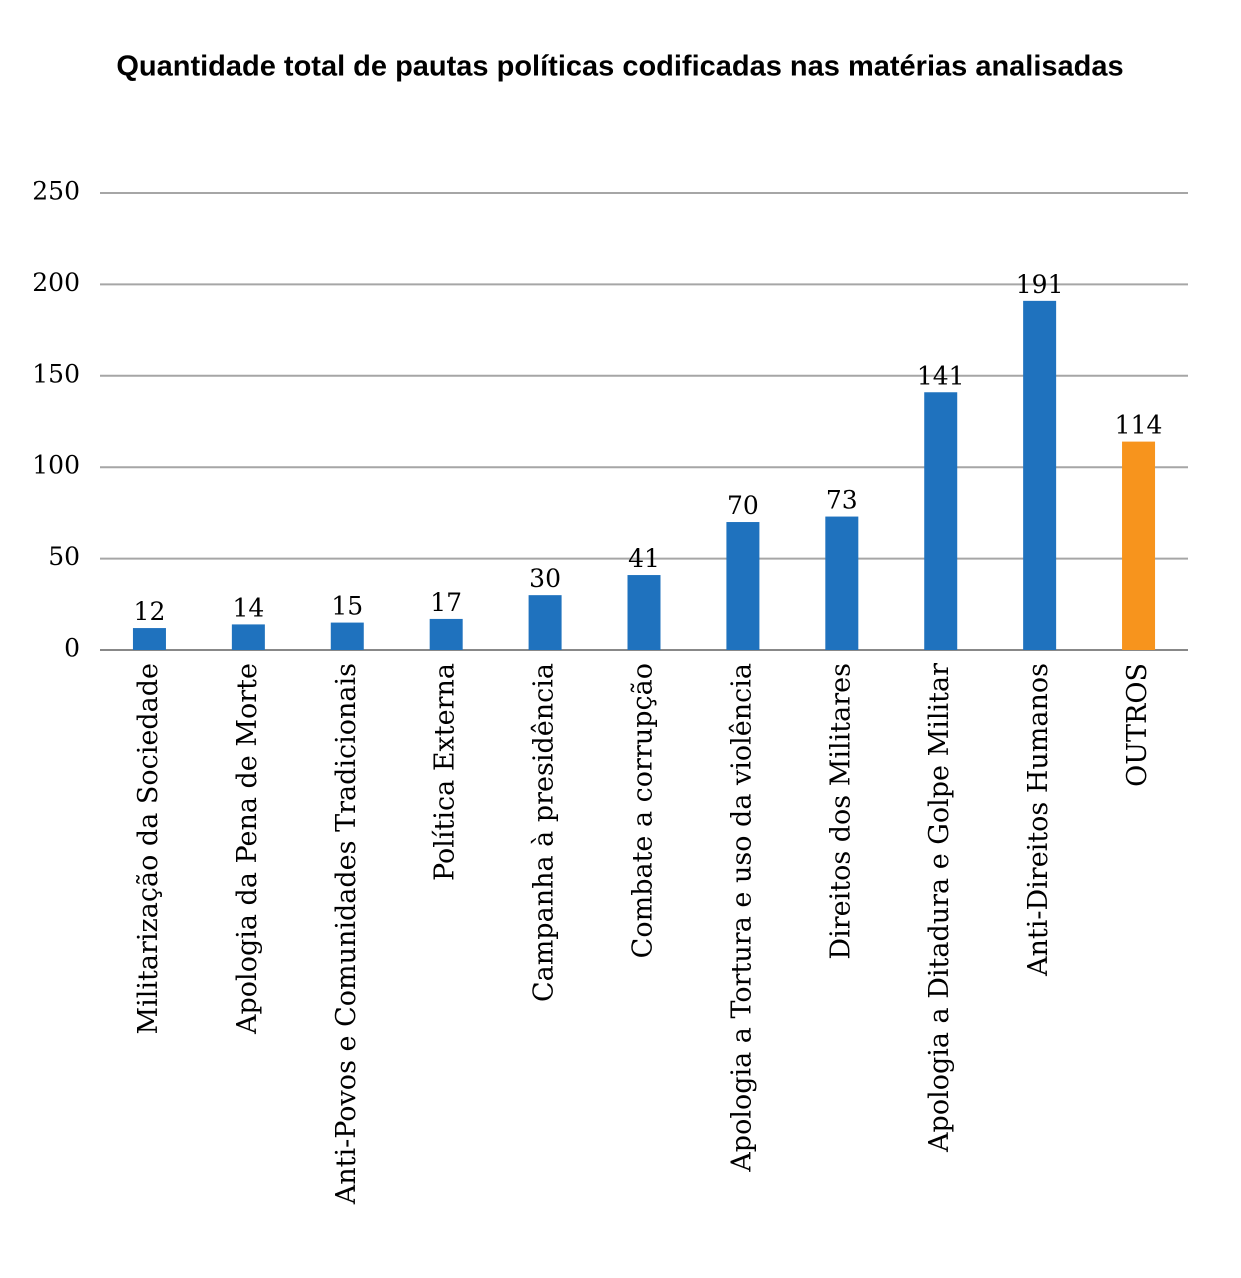 This screenshot has width=1241, height=1278. I want to click on y-tick-label: 150, so click(56, 373).